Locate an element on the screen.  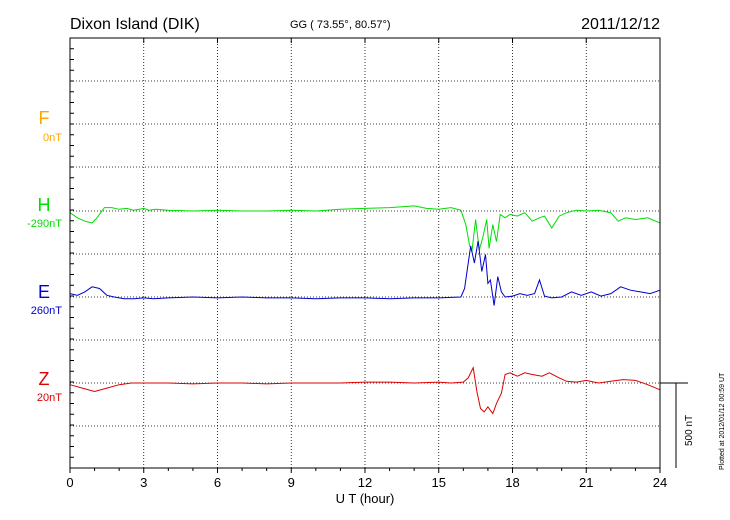
label-Z: Z is located at coordinates (44, 379).